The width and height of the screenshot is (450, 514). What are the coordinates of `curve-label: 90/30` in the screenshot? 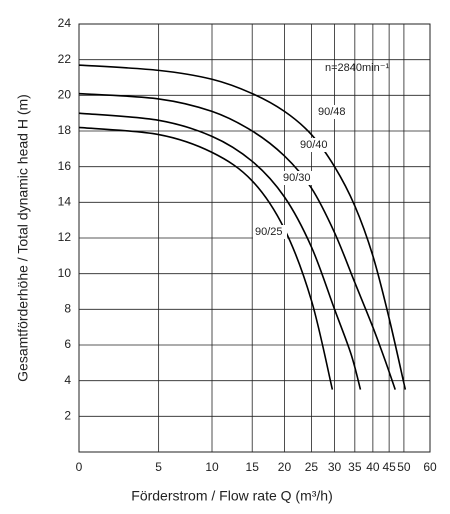 It's located at (297, 178).